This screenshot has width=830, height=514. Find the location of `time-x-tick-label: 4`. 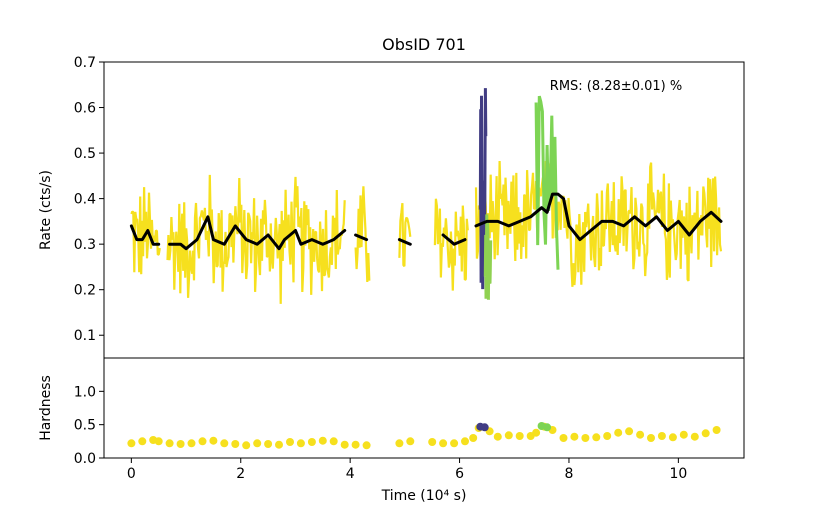

time-x-tick-label: 4 is located at coordinates (350, 474).